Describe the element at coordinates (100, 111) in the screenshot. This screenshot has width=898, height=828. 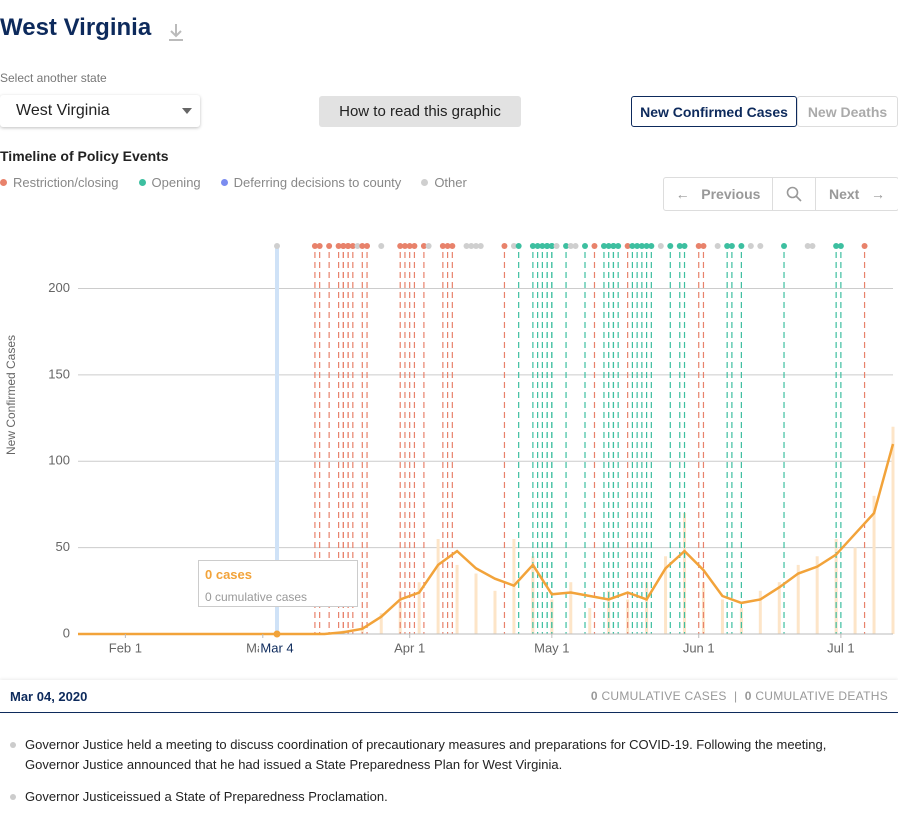
I see `state-dropdown: West Virginia` at that location.